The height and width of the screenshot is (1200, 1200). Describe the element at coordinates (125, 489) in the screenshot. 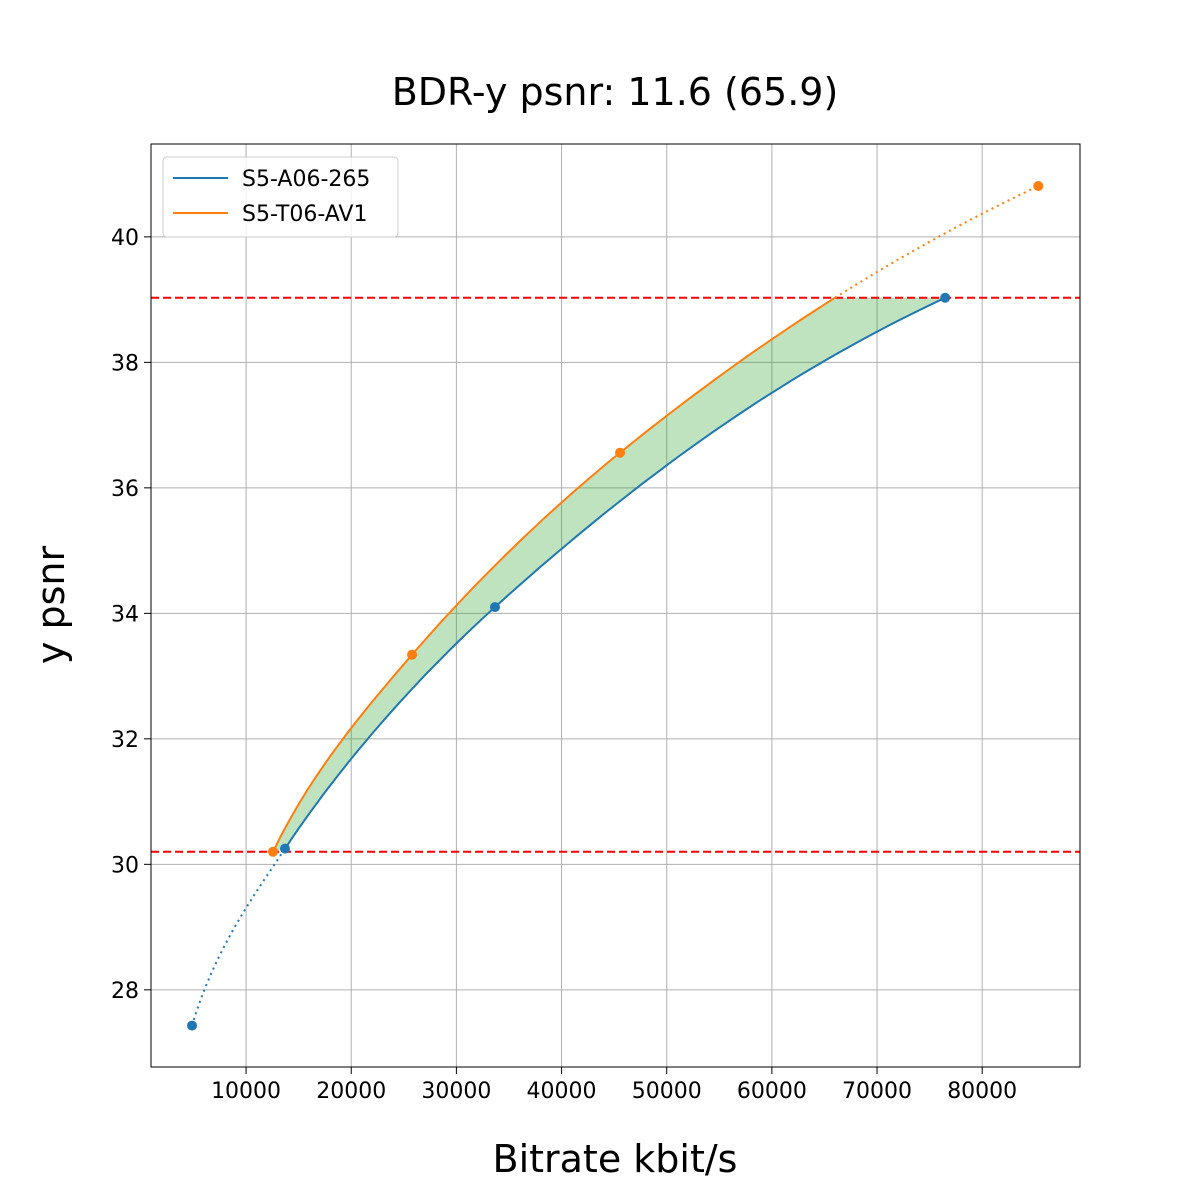

I see `y-tick-label: 36` at that location.